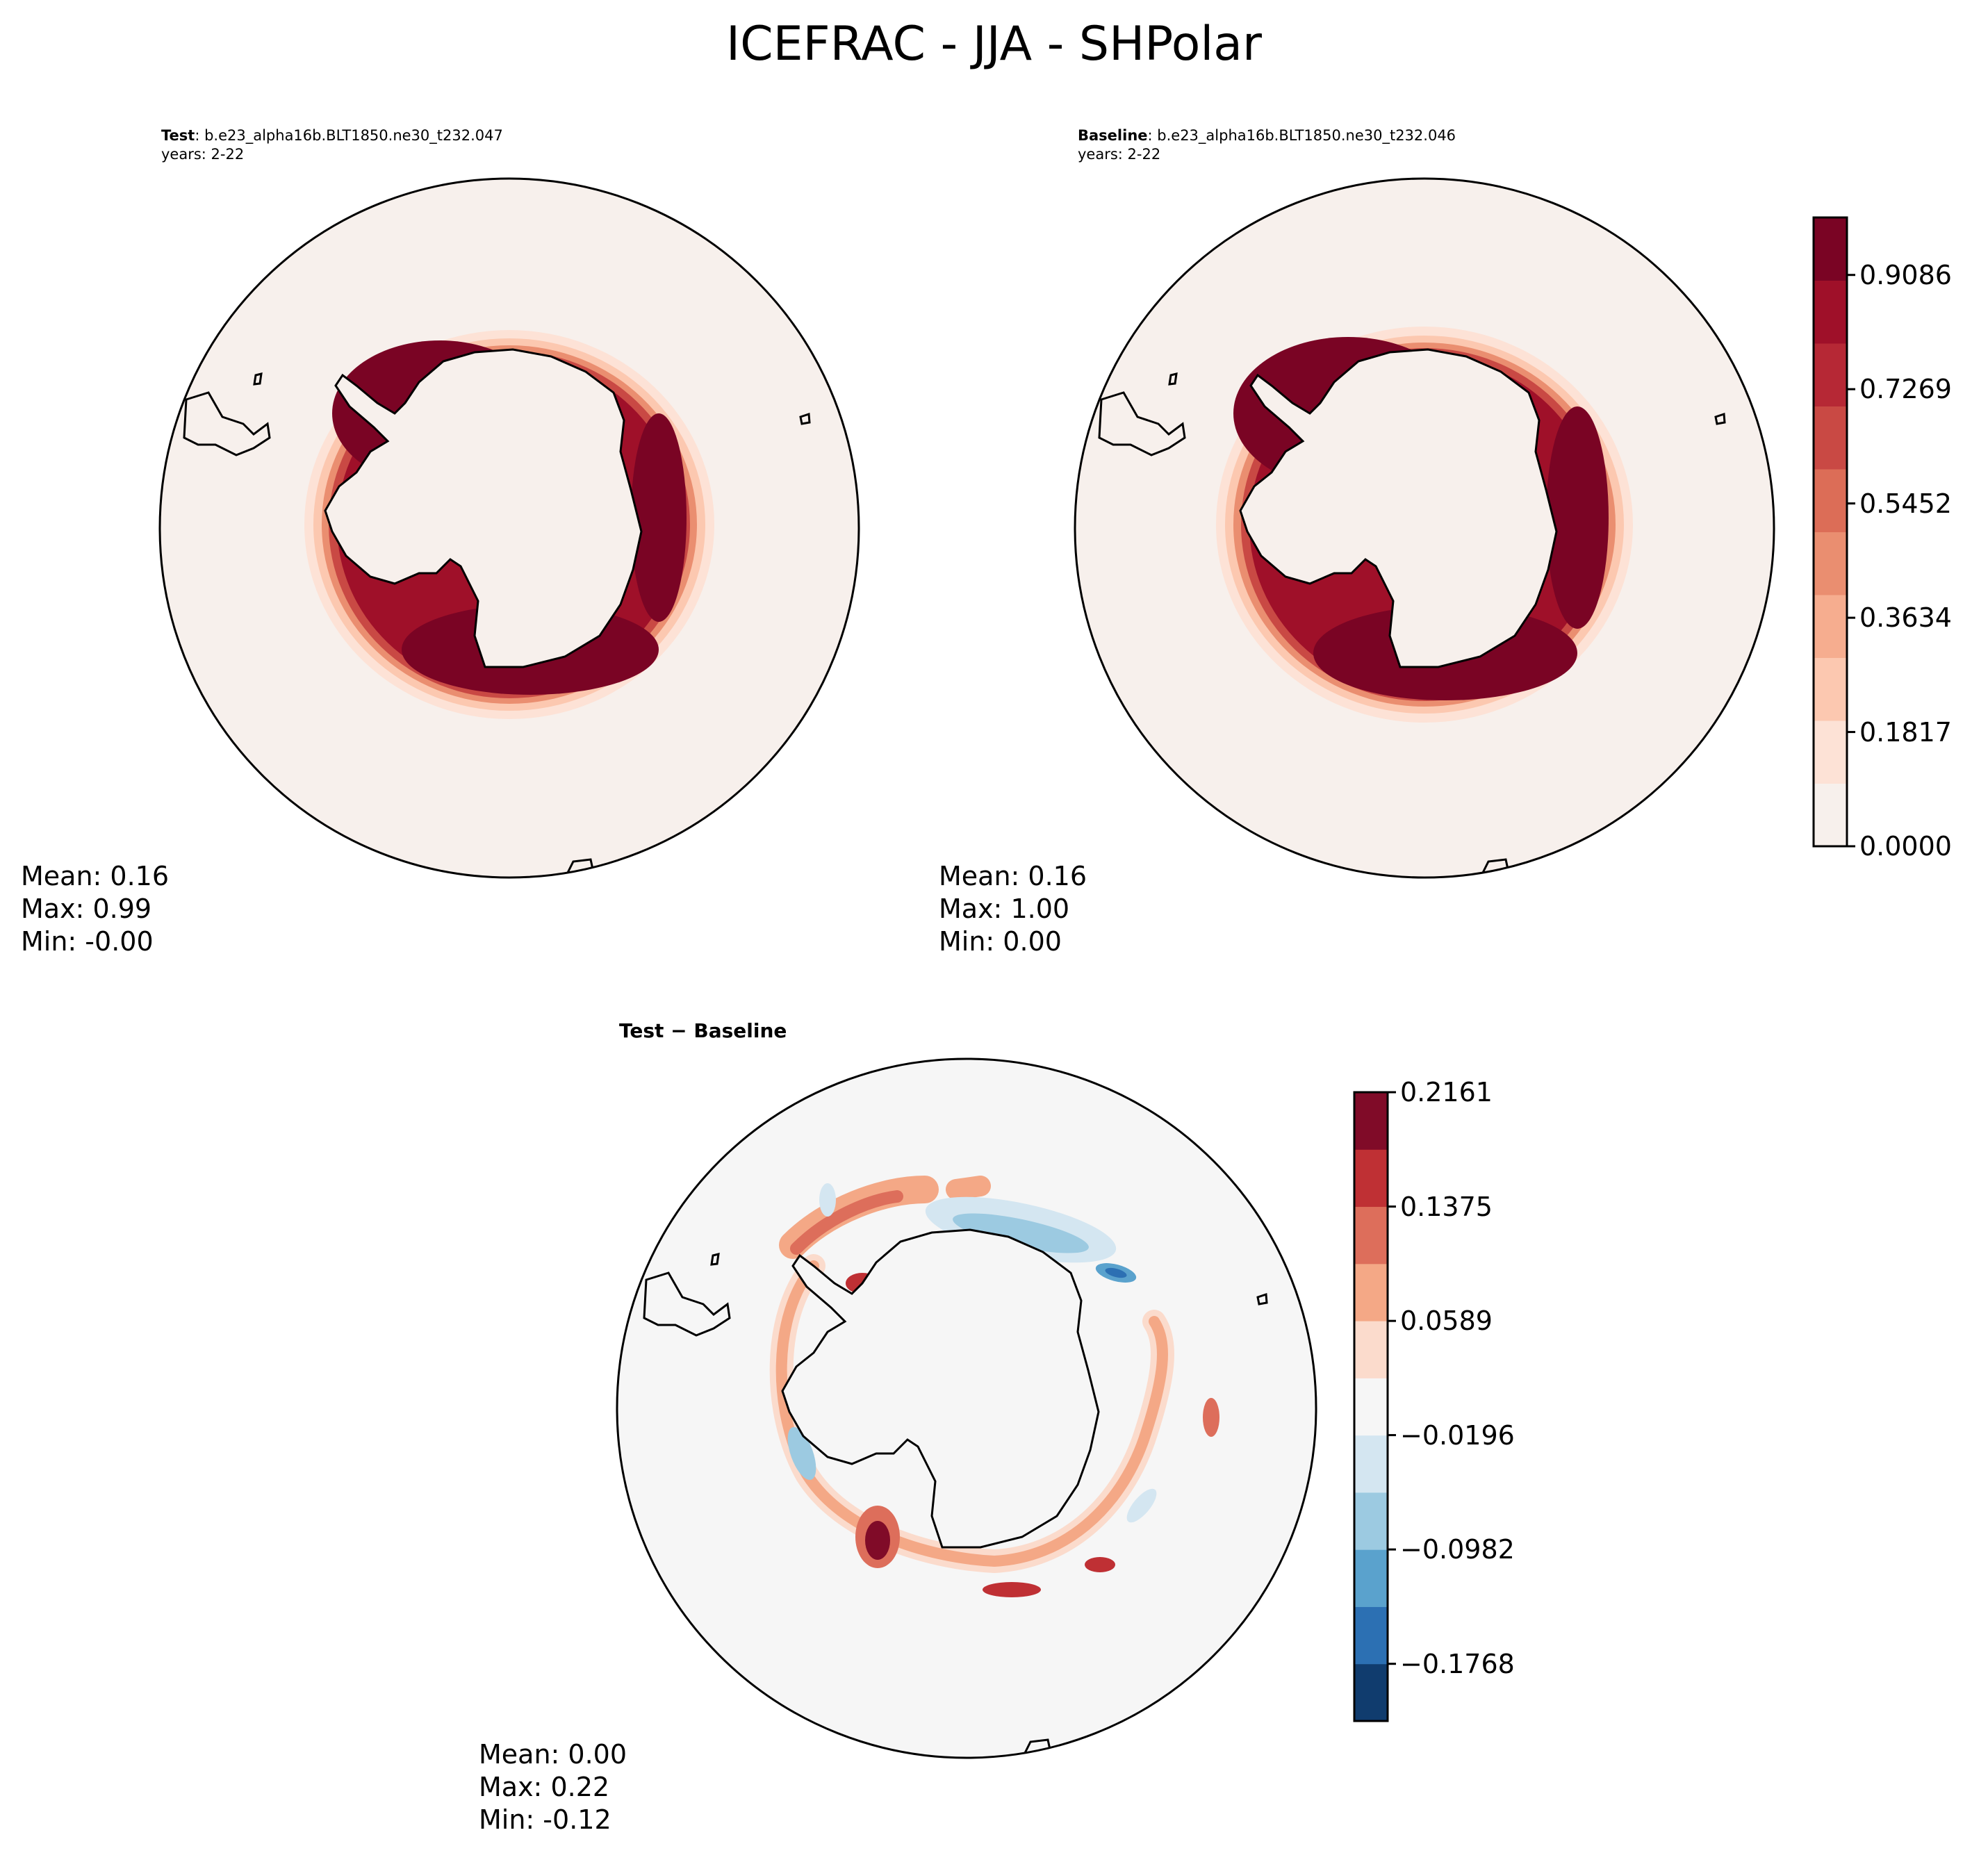 This screenshot has width=1988, height=1853. Describe the element at coordinates (544, 1787) in the screenshot. I see `diff-max: Max: 0.22` at that location.